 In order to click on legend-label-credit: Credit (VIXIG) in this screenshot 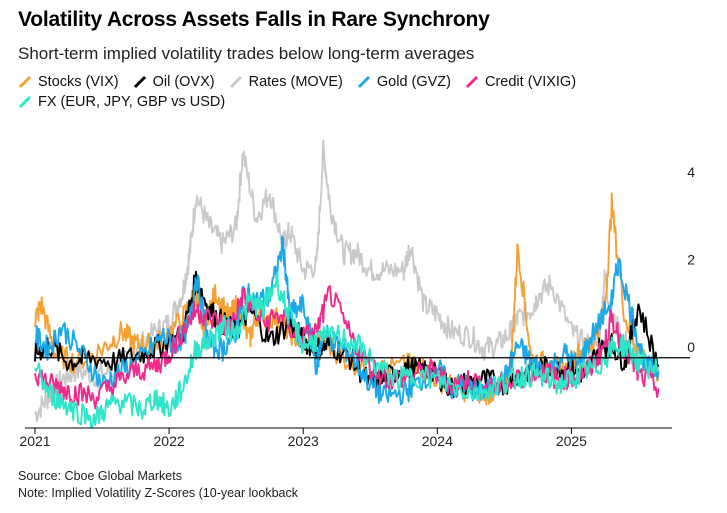, I will do `click(531, 82)`.